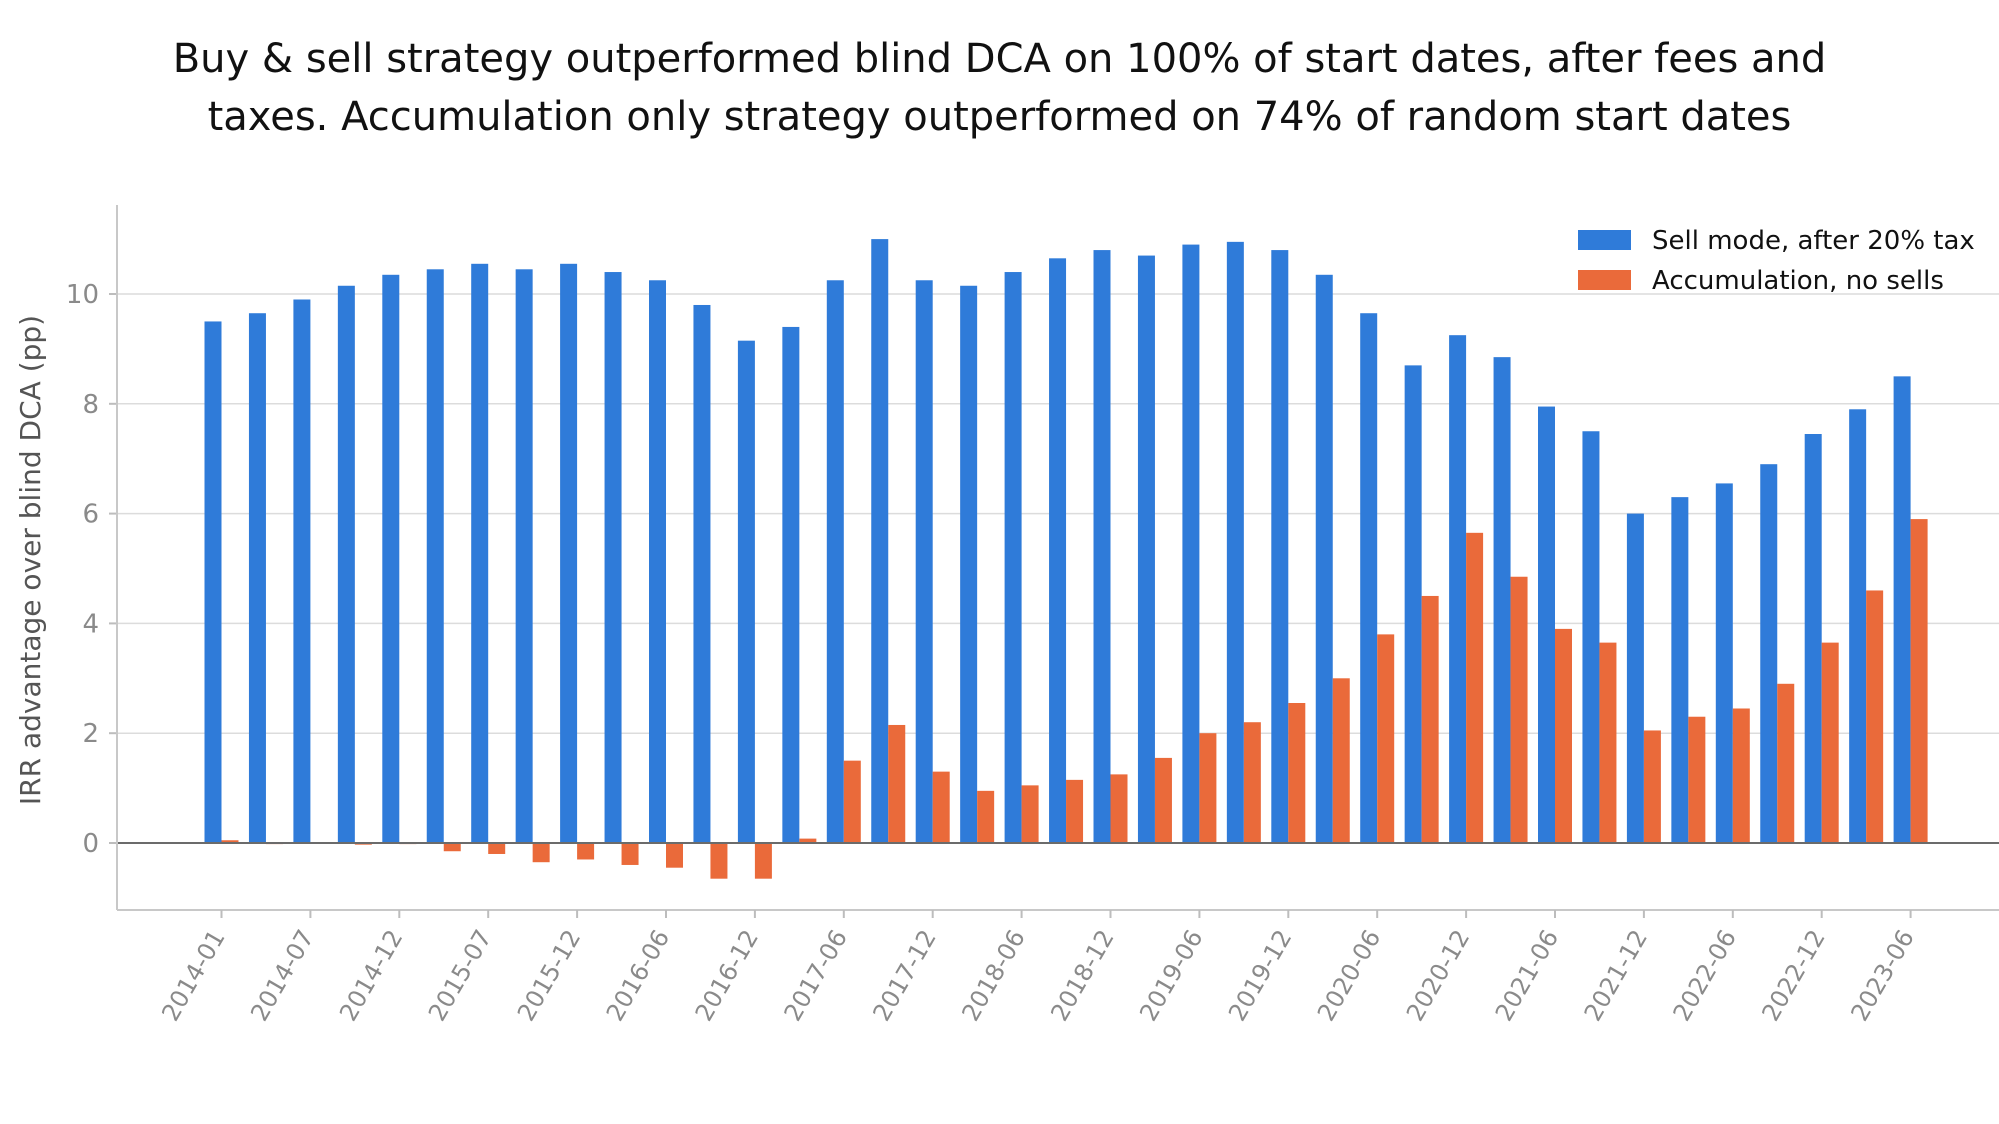  Describe the element at coordinates (90, 844) in the screenshot. I see `y-tick-label: 0` at that location.